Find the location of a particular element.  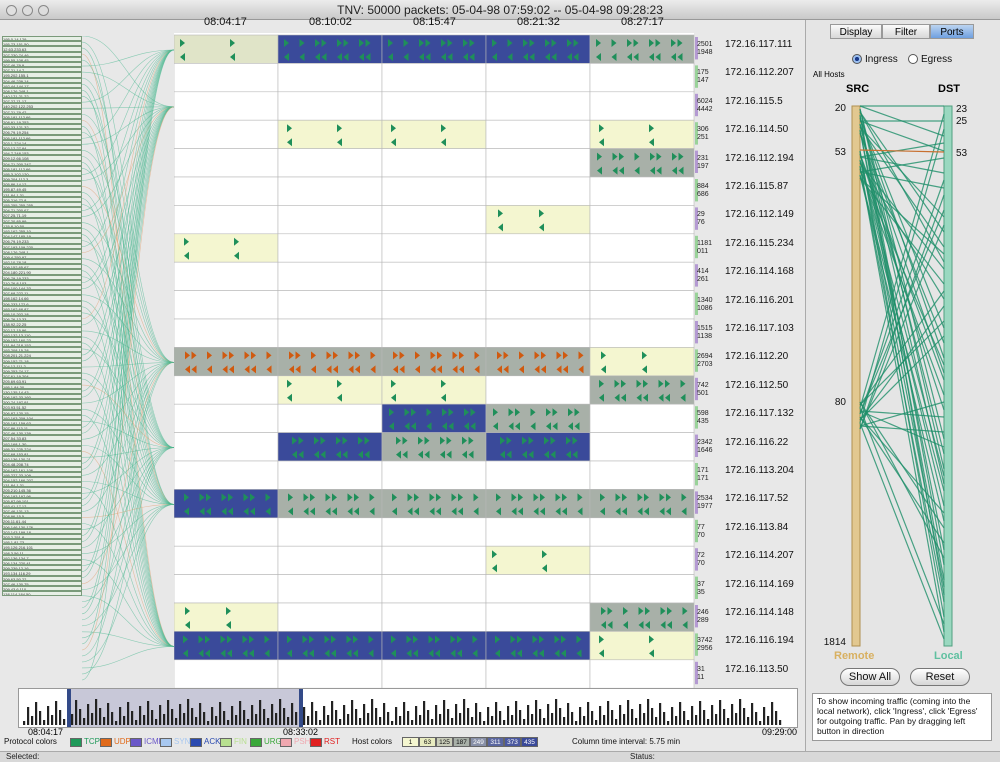

remote-ip-item: 206.233.172.6 is located at coordinates (42, 303).